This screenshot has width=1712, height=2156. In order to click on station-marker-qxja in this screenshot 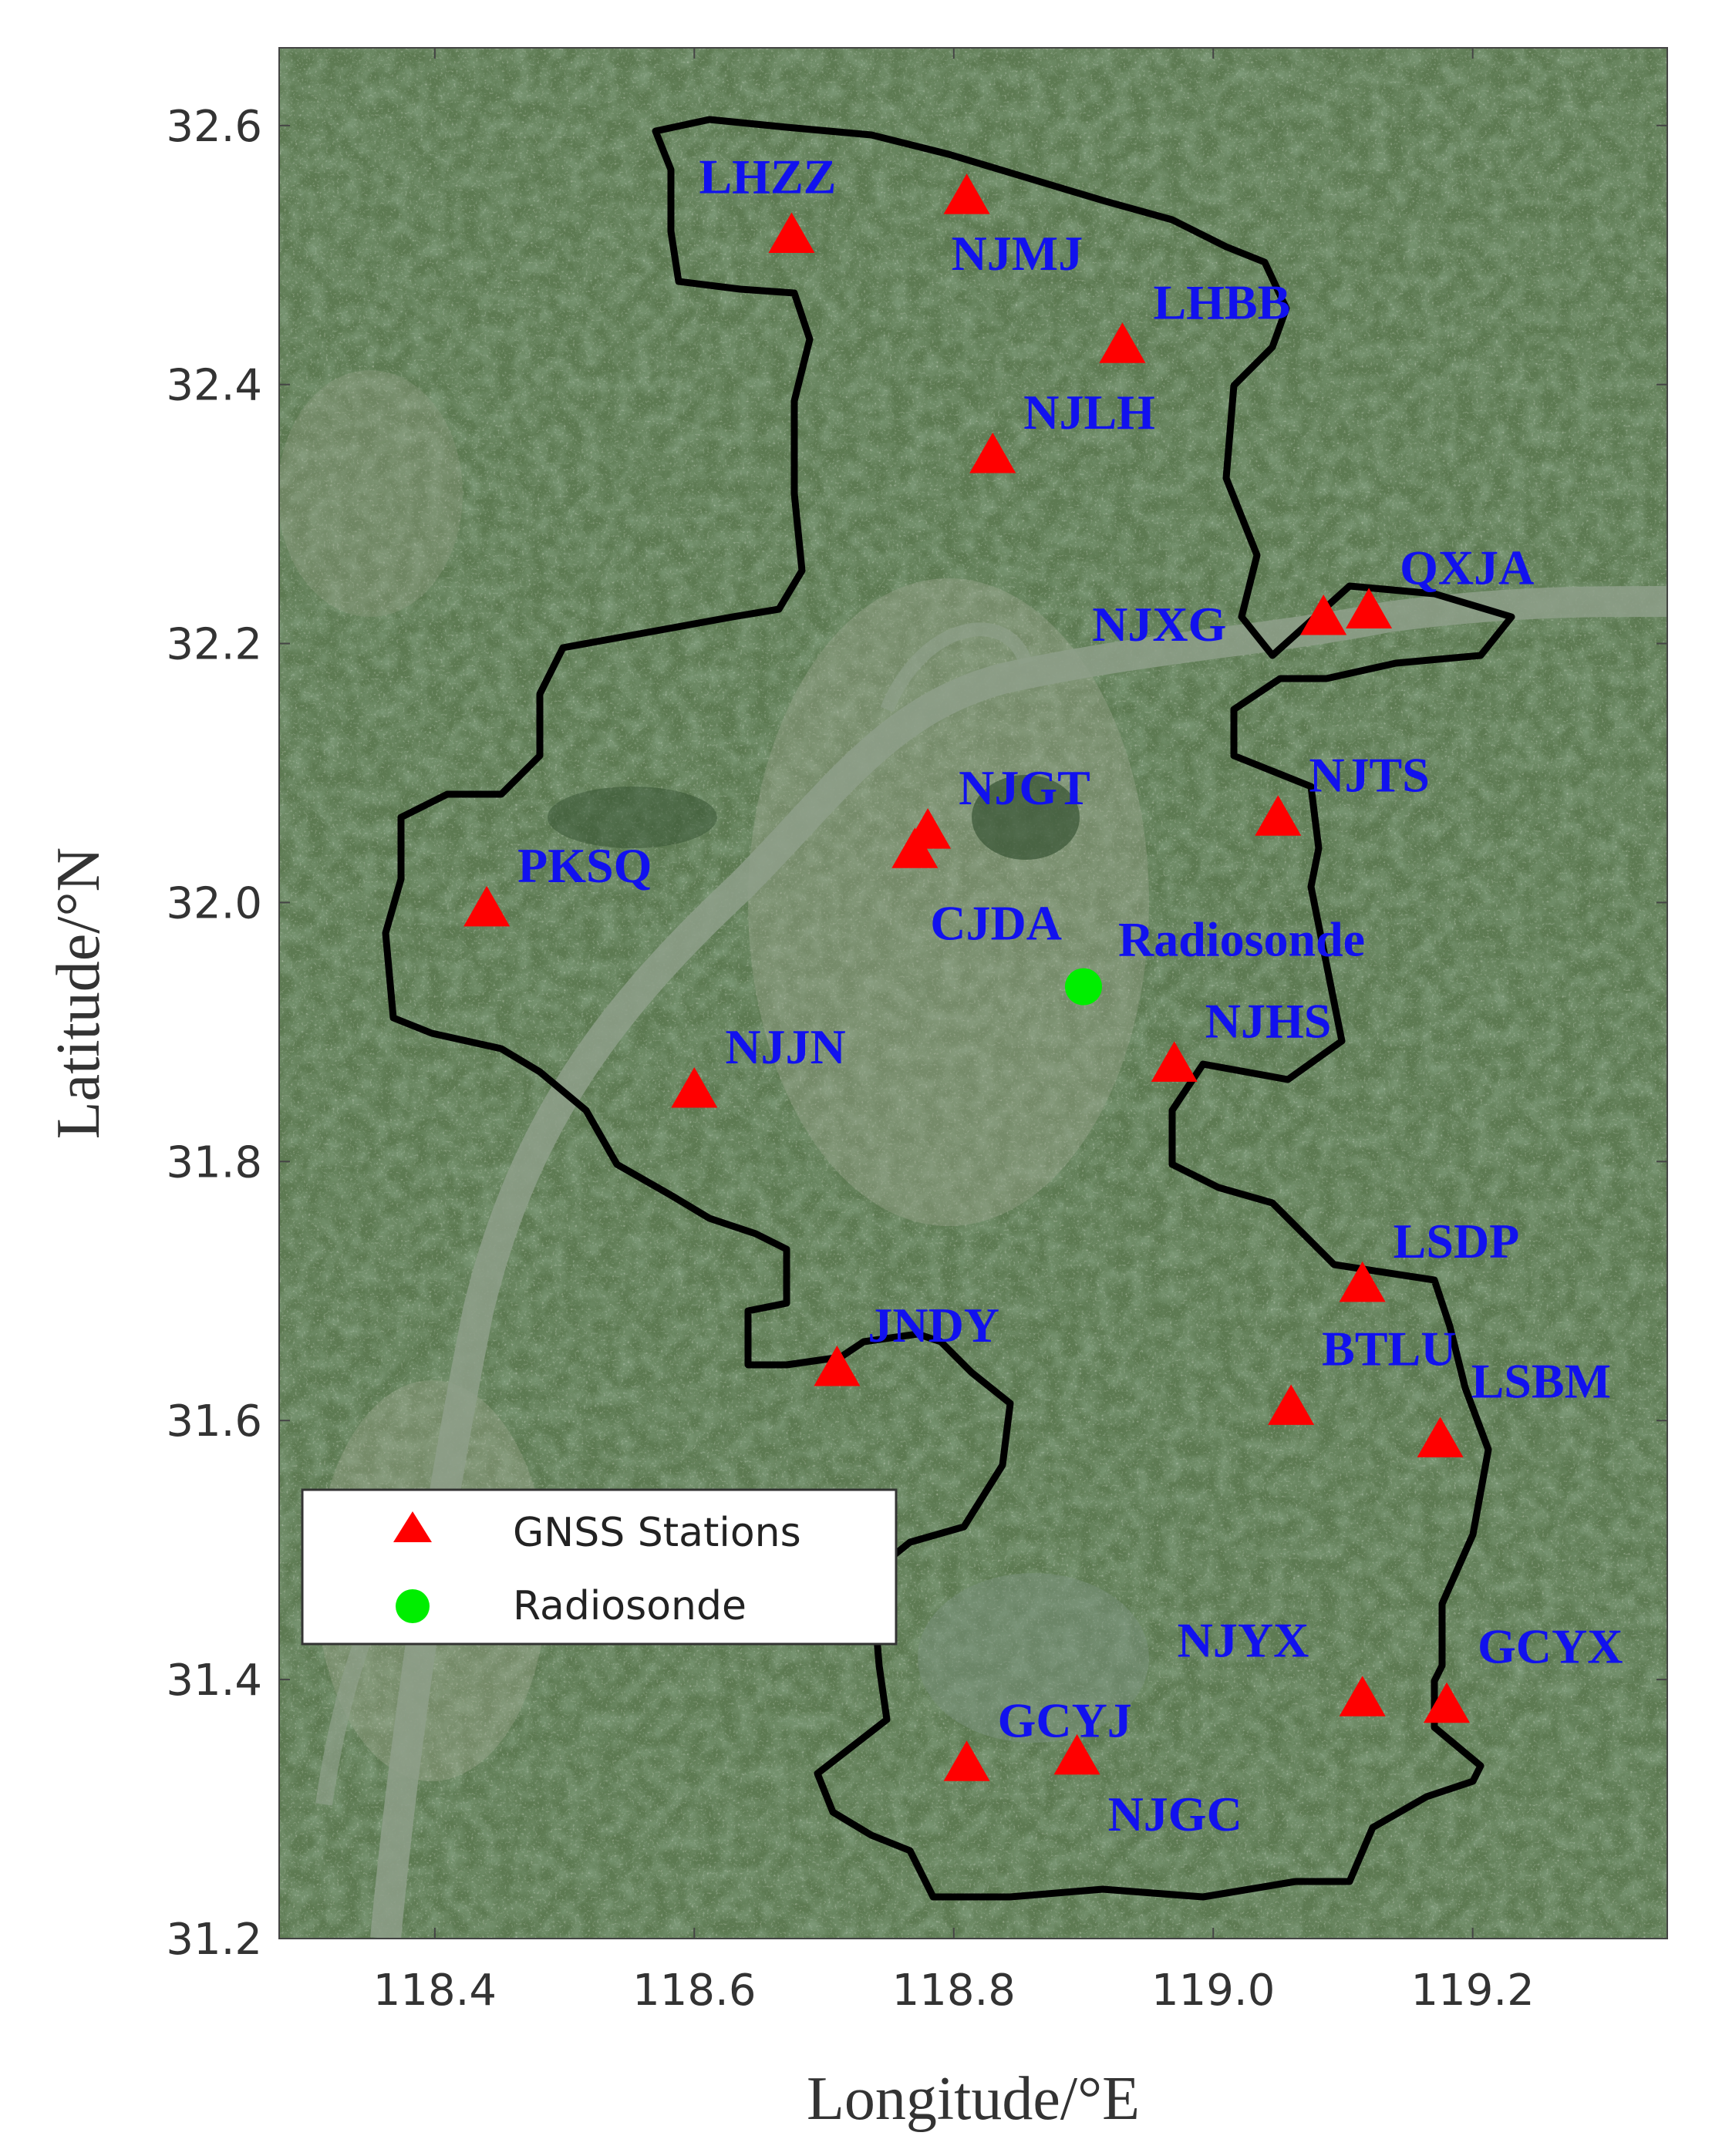, I will do `click(1369, 609)`.